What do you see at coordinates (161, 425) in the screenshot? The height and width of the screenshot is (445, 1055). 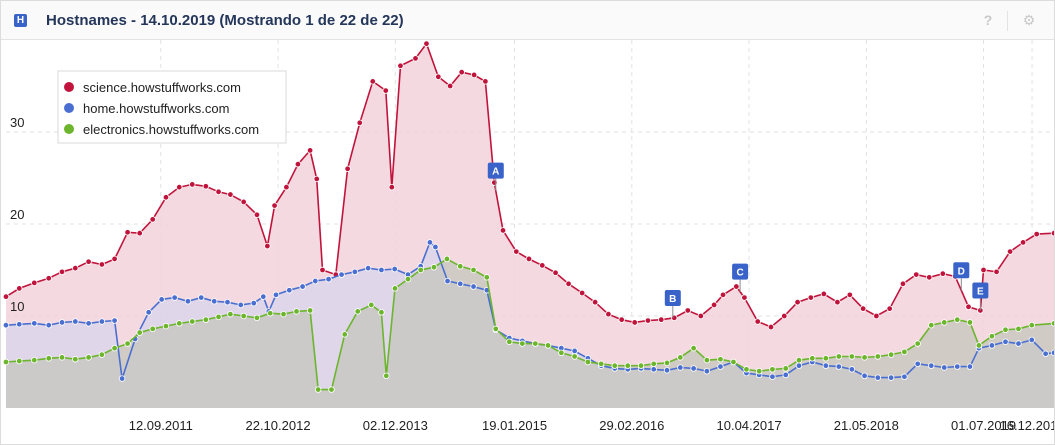 I see `x-tick-label: 12.09.2011` at bounding box center [161, 425].